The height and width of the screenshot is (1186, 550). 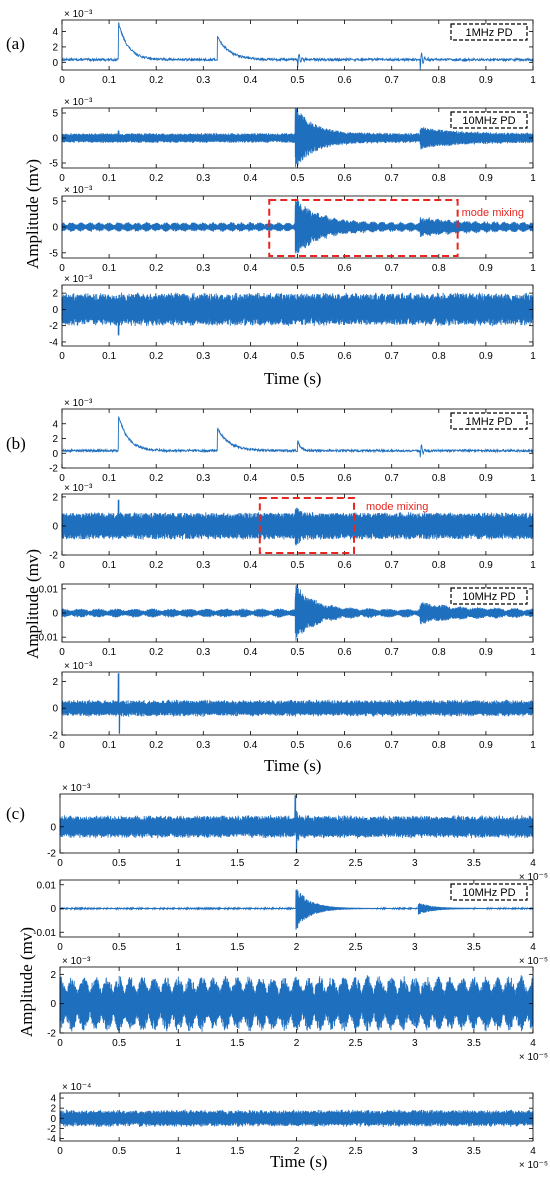 I want to click on x-tick-label: 2, so click(x=297, y=863).